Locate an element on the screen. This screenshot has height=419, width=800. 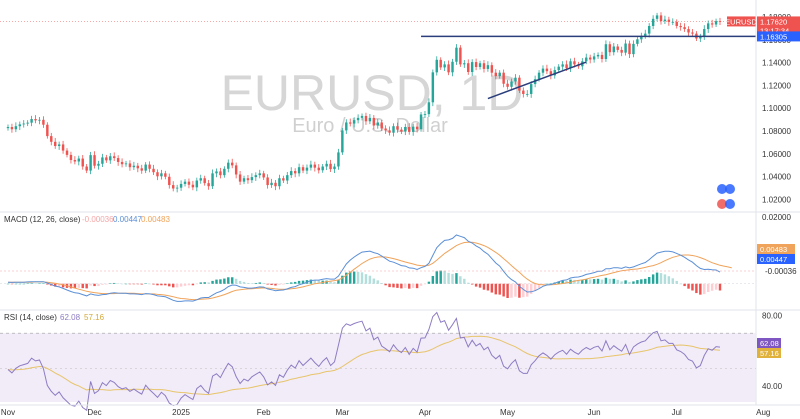
macd-line is located at coordinates (364, 268).